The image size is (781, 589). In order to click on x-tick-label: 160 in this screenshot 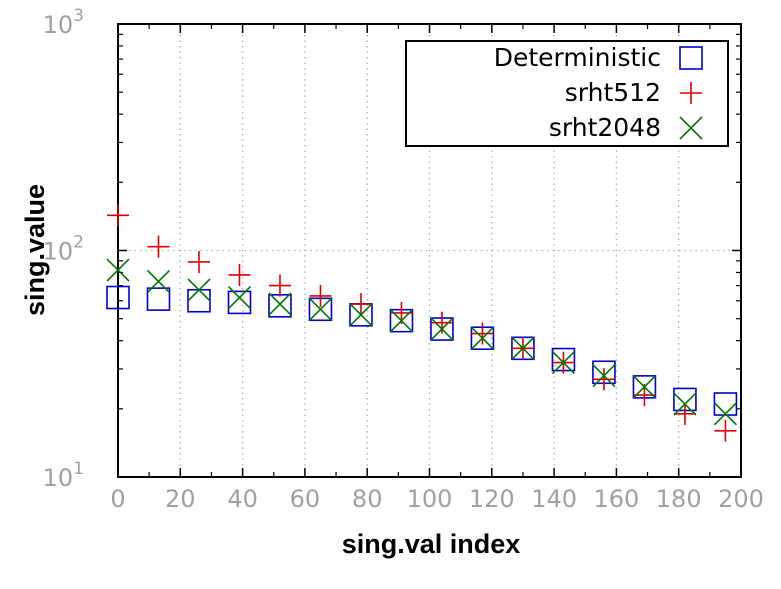, I will do `click(616, 499)`.